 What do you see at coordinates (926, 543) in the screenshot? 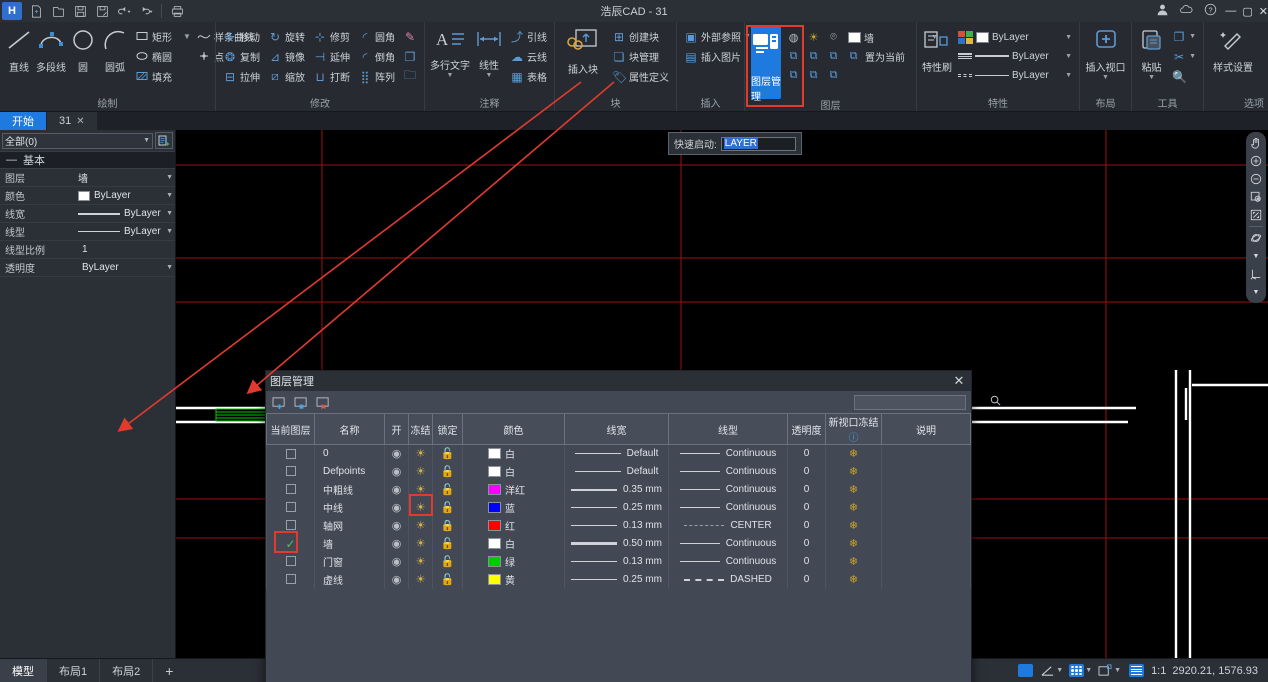
I see `cell-description` at bounding box center [926, 543].